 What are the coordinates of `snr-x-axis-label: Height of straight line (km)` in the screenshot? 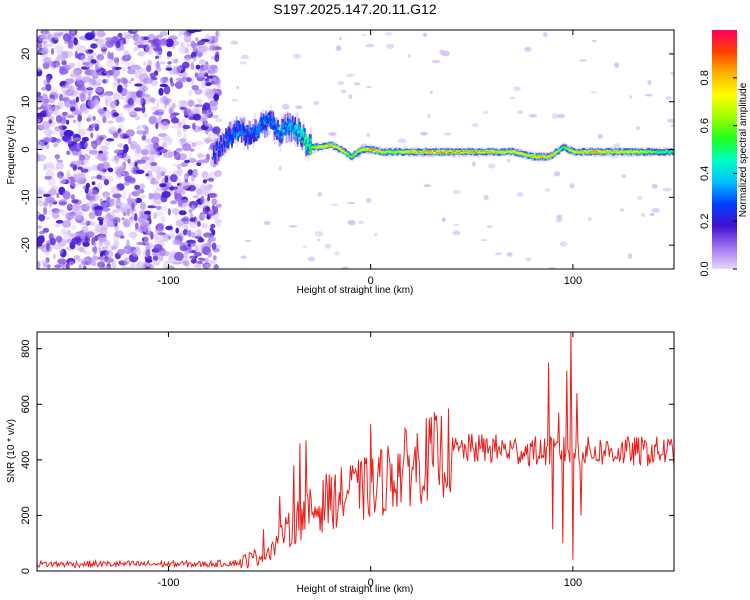 It's located at (355, 589).